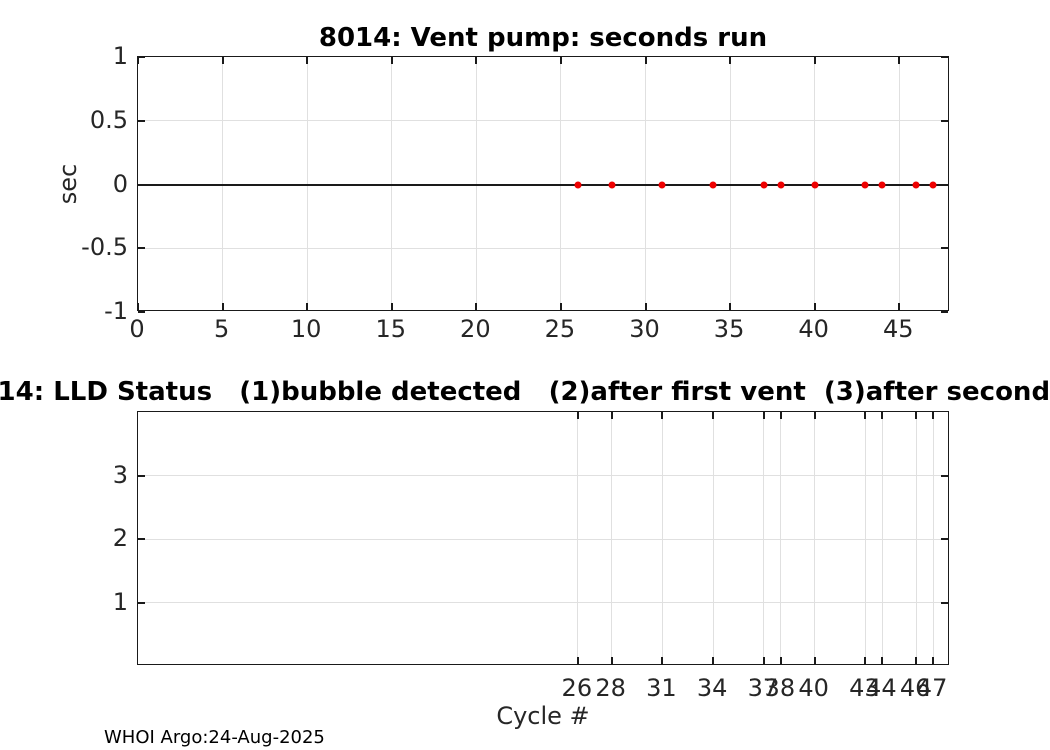  I want to click on x-tick-label: 31, so click(661, 688).